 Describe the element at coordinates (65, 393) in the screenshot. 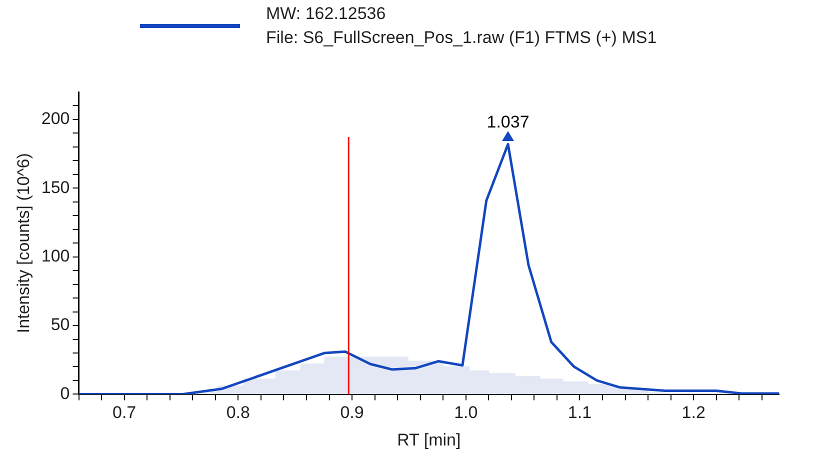

I see `y-tick-label: 0` at that location.